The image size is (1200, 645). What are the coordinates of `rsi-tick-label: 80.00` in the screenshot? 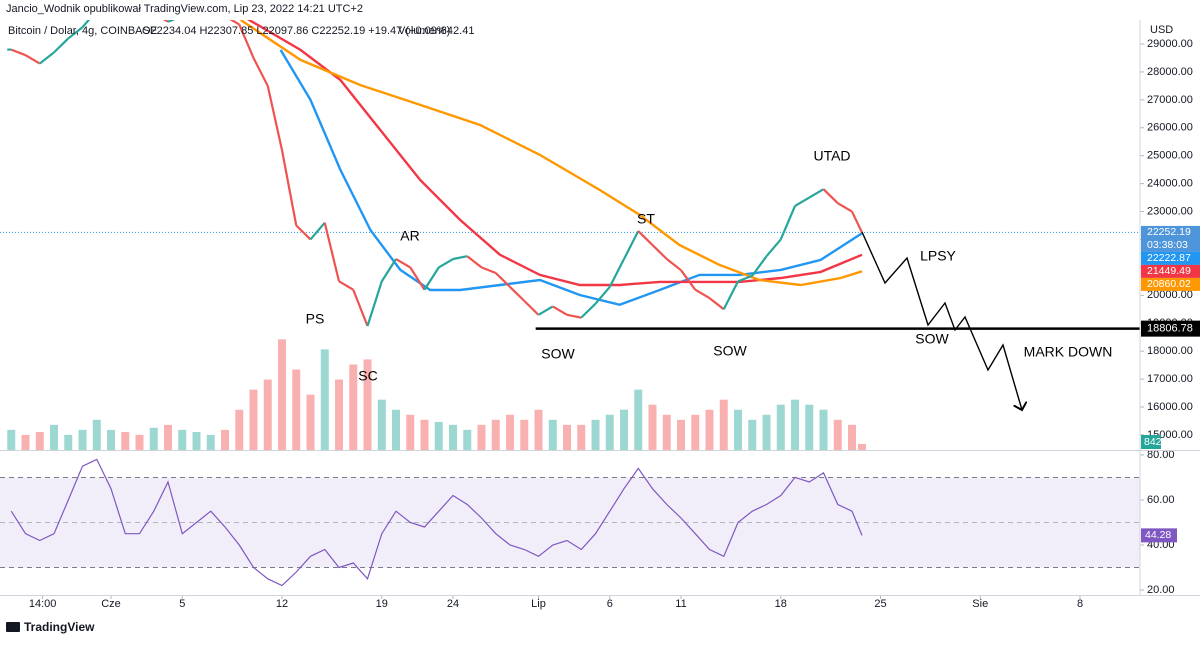 It's located at (1161, 455).